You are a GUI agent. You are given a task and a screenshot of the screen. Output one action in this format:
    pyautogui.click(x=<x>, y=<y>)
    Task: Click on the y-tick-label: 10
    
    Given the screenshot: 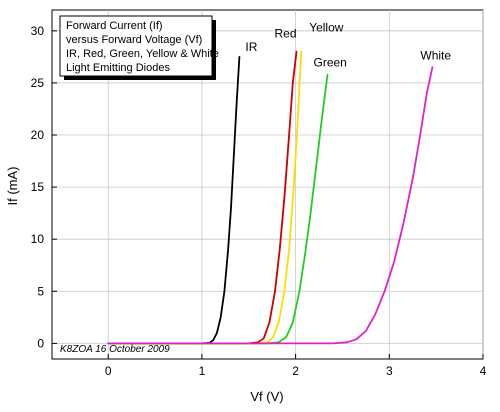 What is the action you would take?
    pyautogui.click(x=38, y=239)
    